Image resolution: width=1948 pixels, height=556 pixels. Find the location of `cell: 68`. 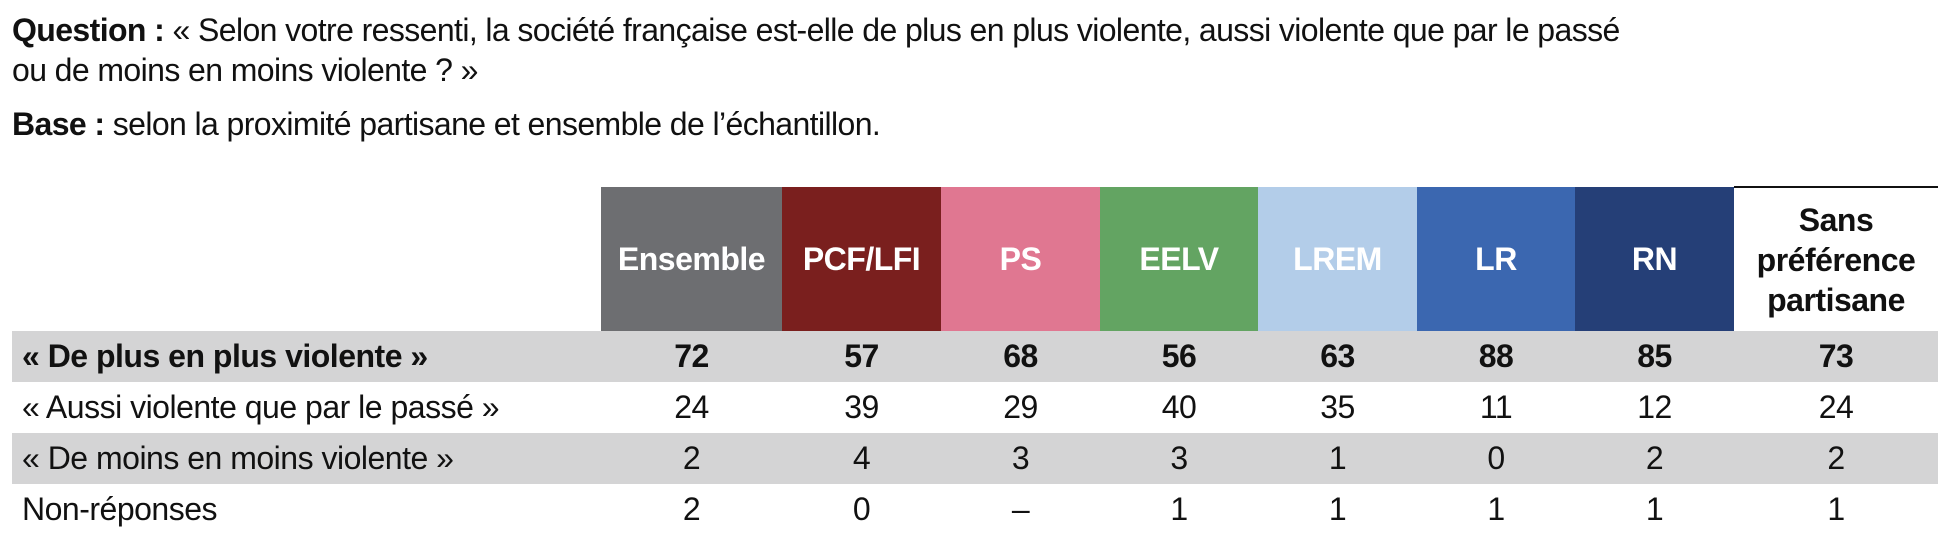

cell: 68 is located at coordinates (1020, 356).